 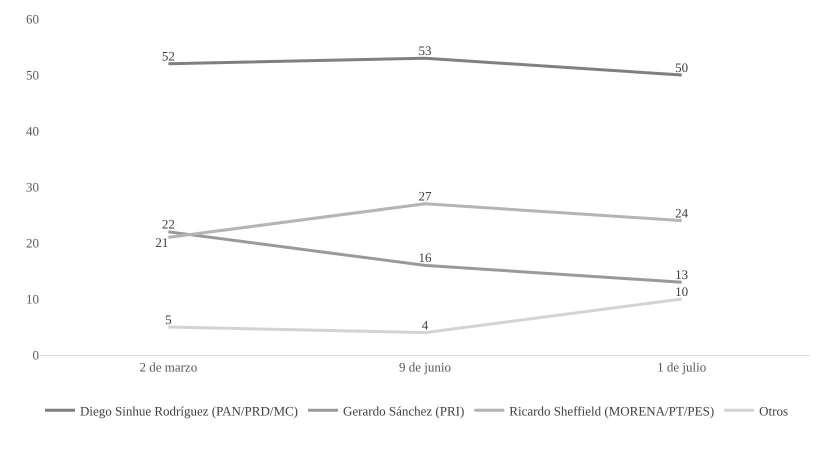 What do you see at coordinates (168, 56) in the screenshot?
I see `data-label: 52` at bounding box center [168, 56].